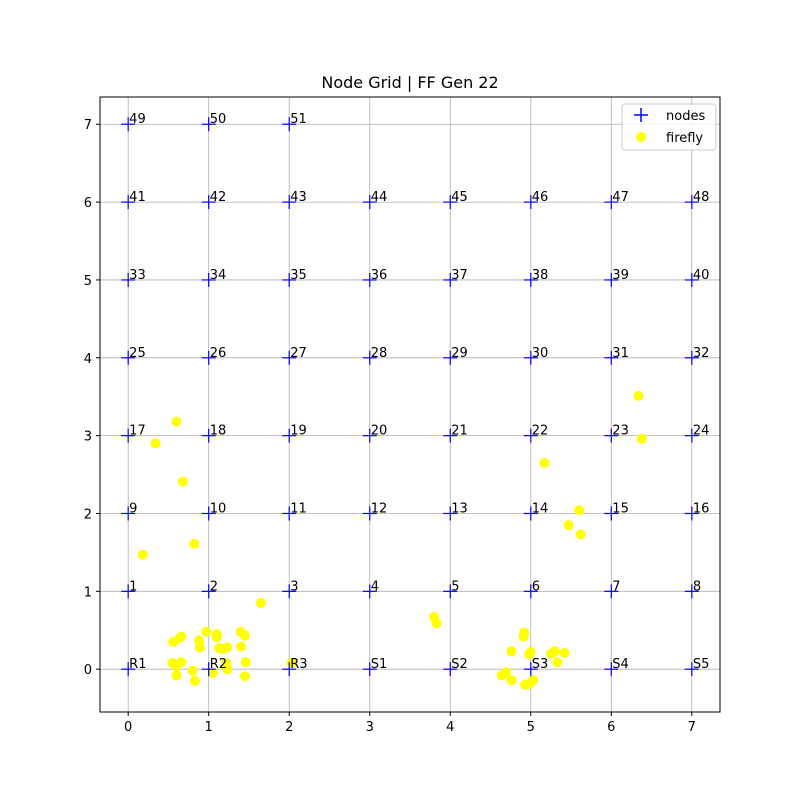 The image size is (800, 800). Describe the element at coordinates (459, 664) in the screenshot. I see `node-label: S2` at that location.